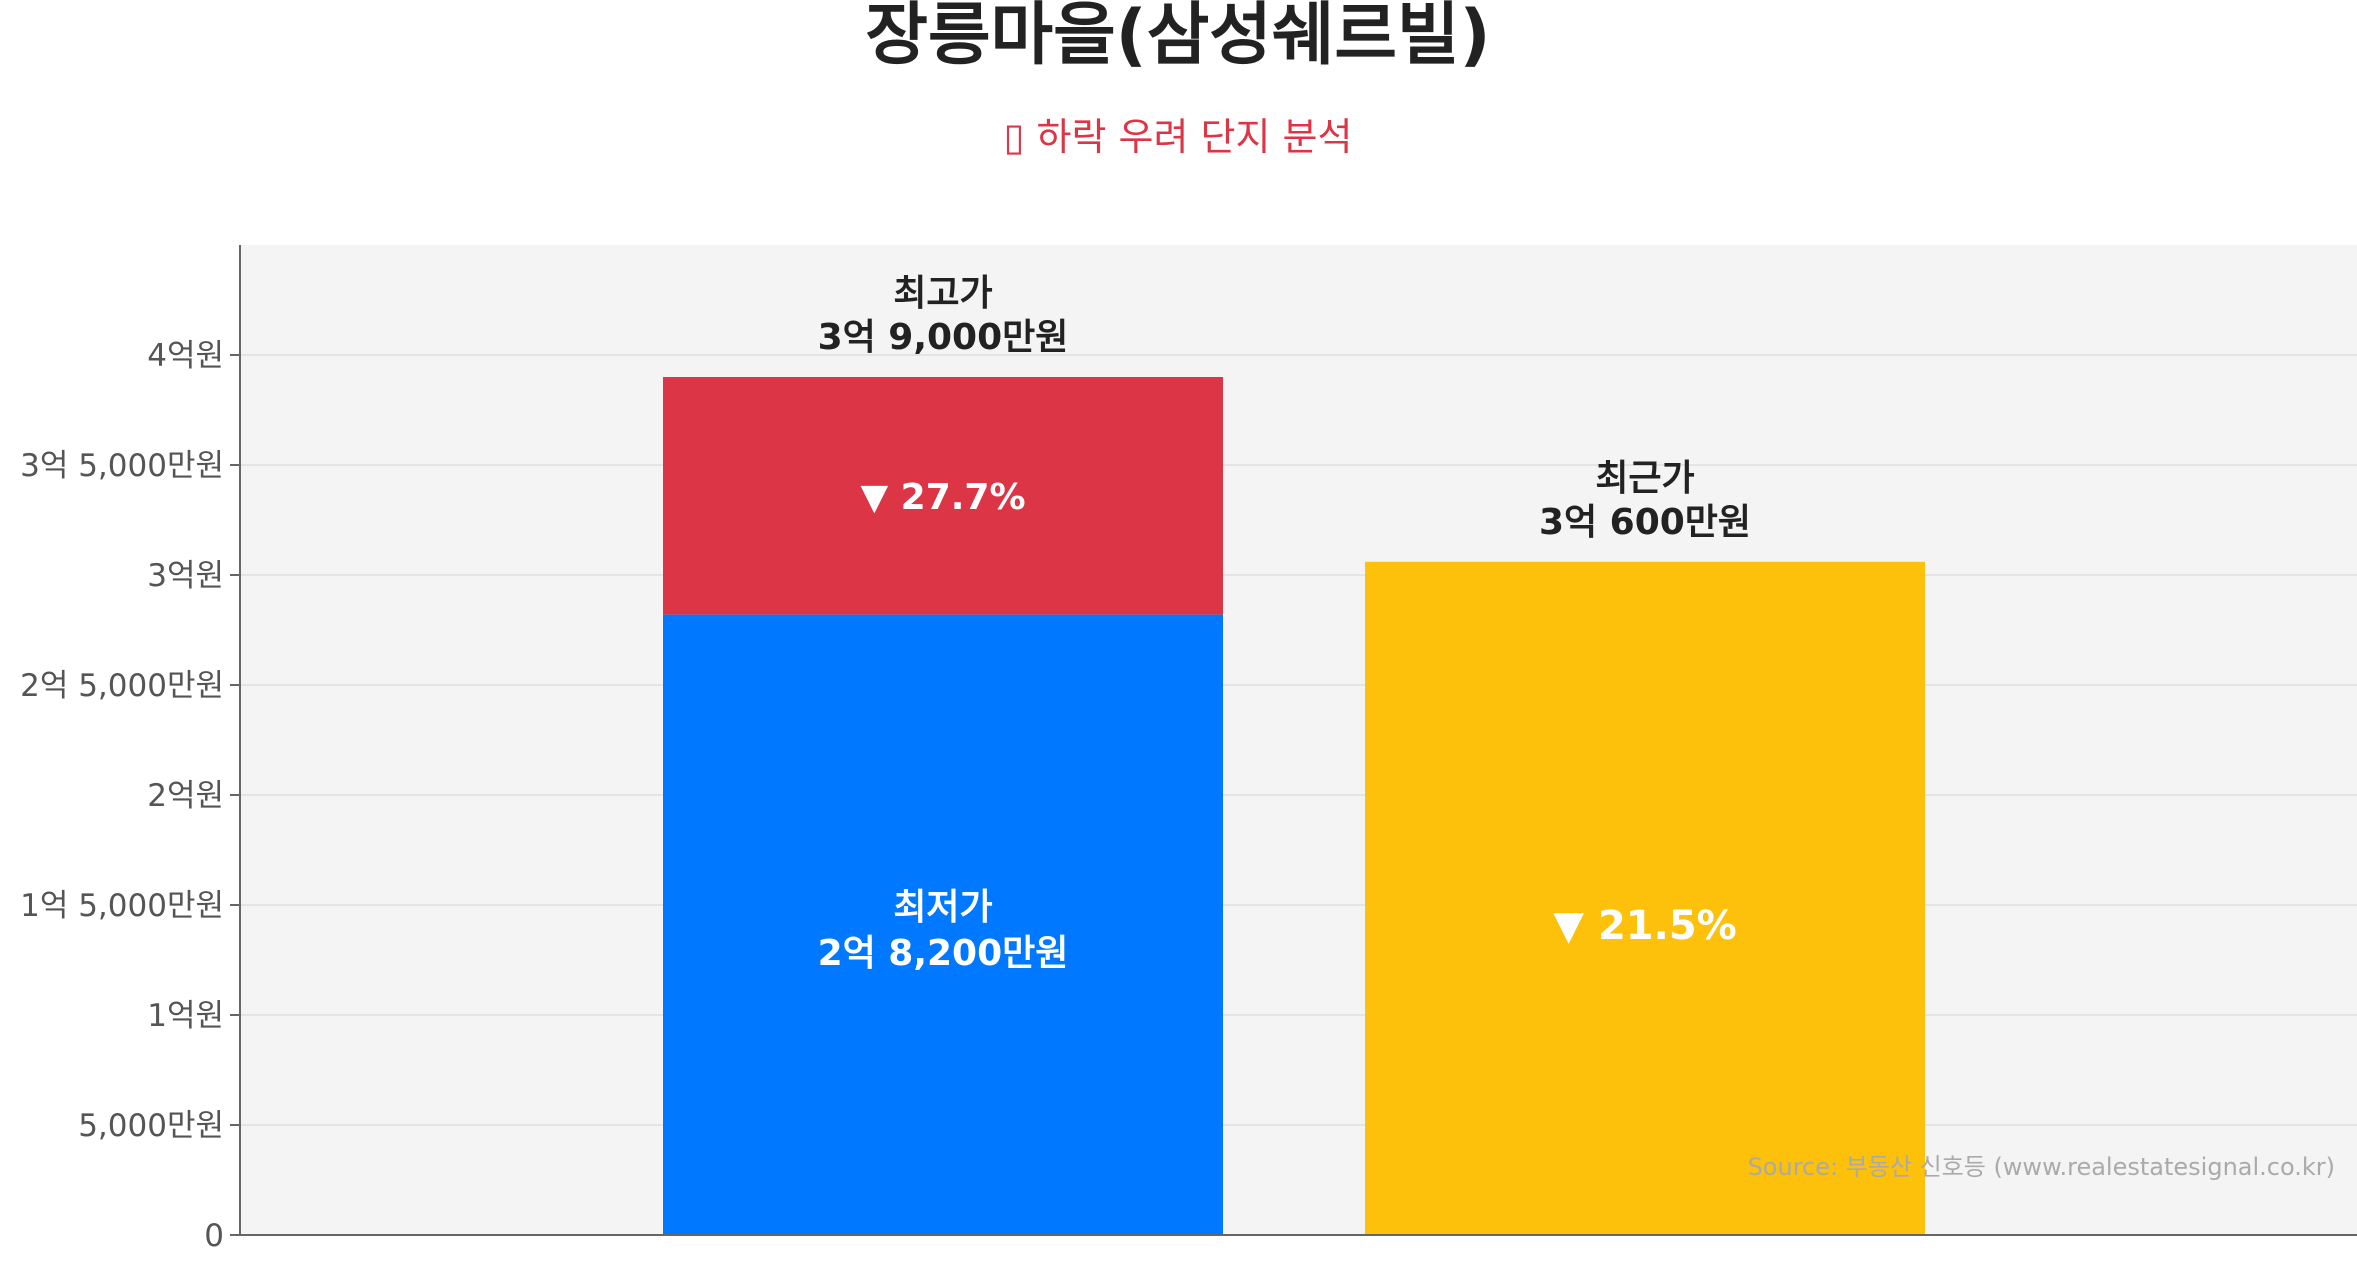 The width and height of the screenshot is (2357, 1269). Describe the element at coordinates (943, 337) in the screenshot. I see `highest-price-value: 3억 9,000만원` at that location.